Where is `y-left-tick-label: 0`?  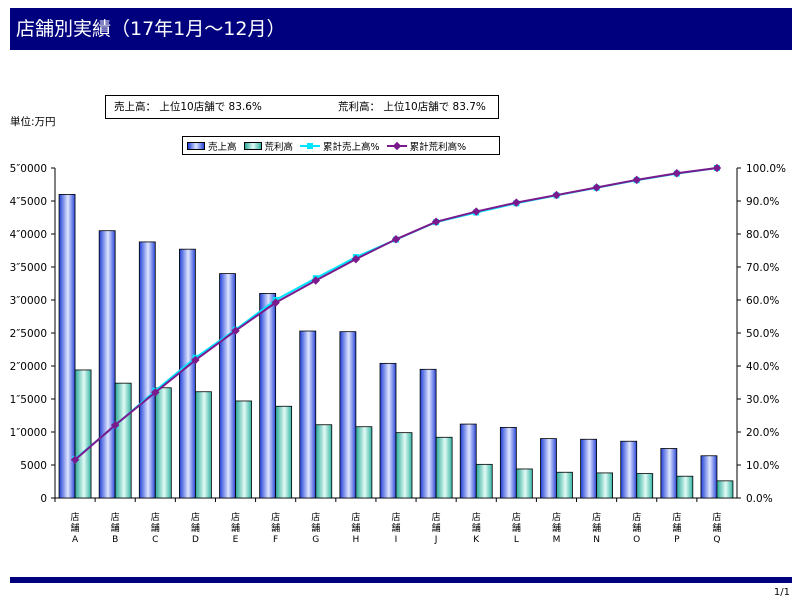 y-left-tick-label: 0 is located at coordinates (43, 499).